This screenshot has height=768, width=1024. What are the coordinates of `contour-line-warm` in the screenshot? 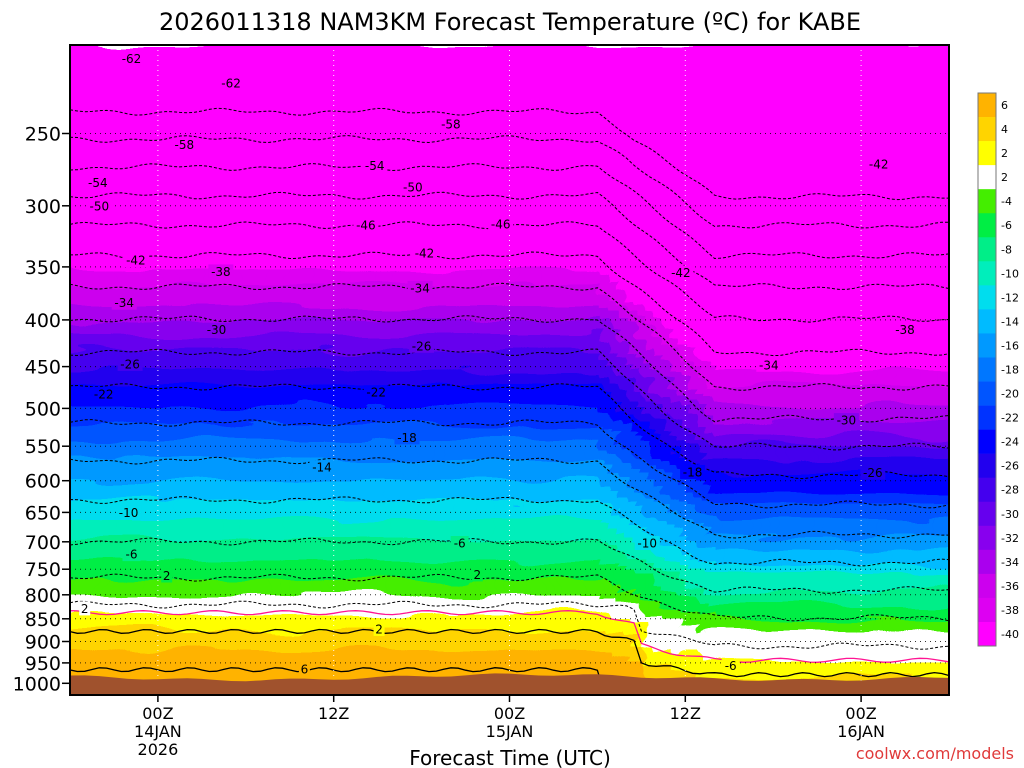 It's located at (509, 653).